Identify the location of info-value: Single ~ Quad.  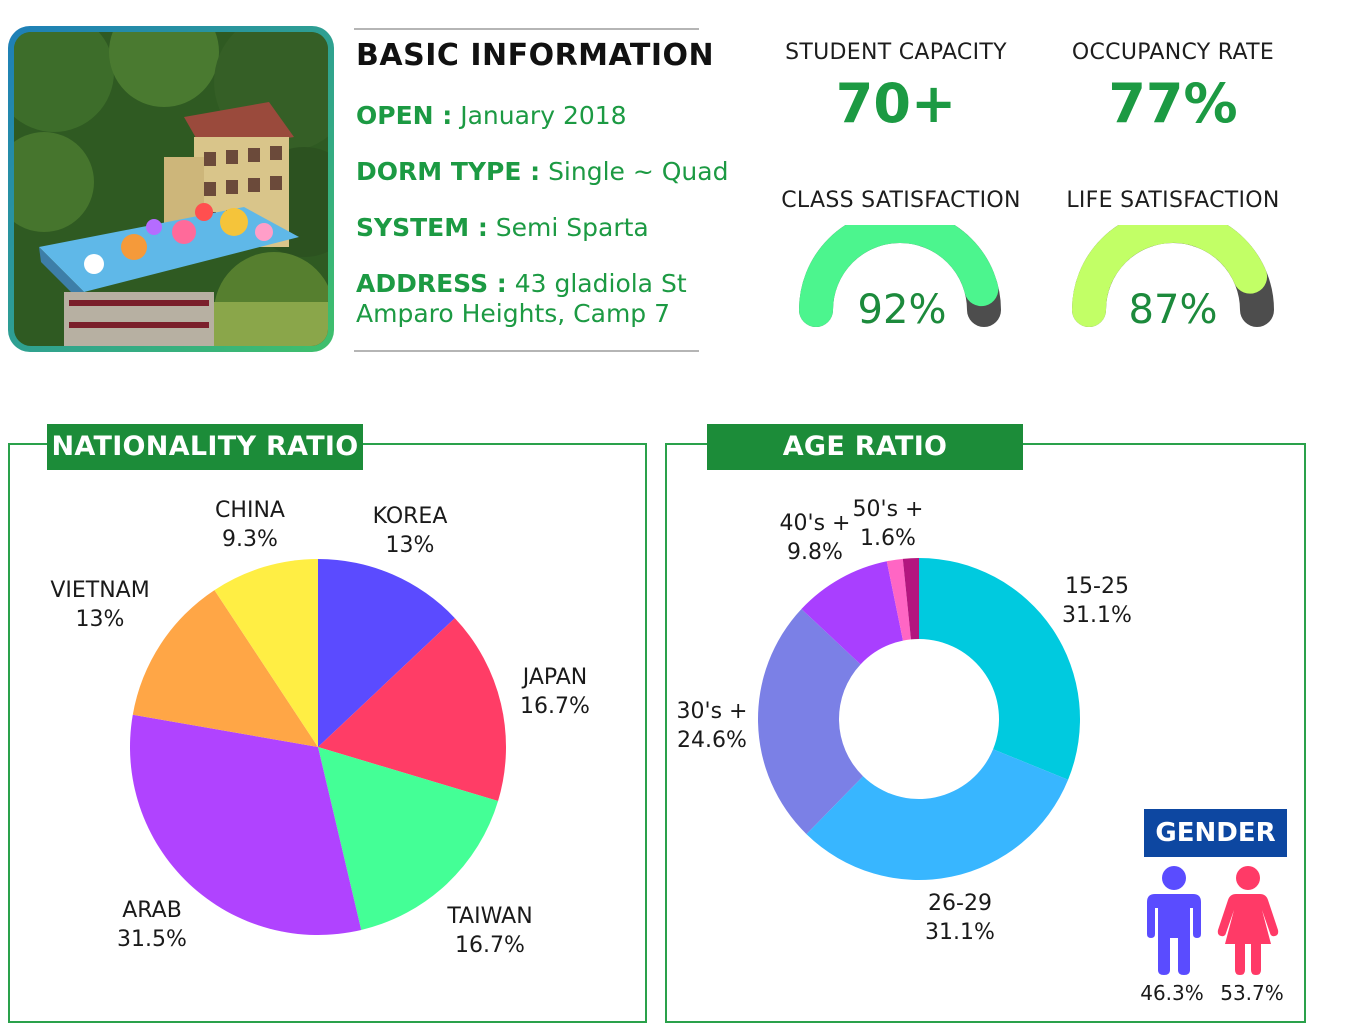
(638, 171).